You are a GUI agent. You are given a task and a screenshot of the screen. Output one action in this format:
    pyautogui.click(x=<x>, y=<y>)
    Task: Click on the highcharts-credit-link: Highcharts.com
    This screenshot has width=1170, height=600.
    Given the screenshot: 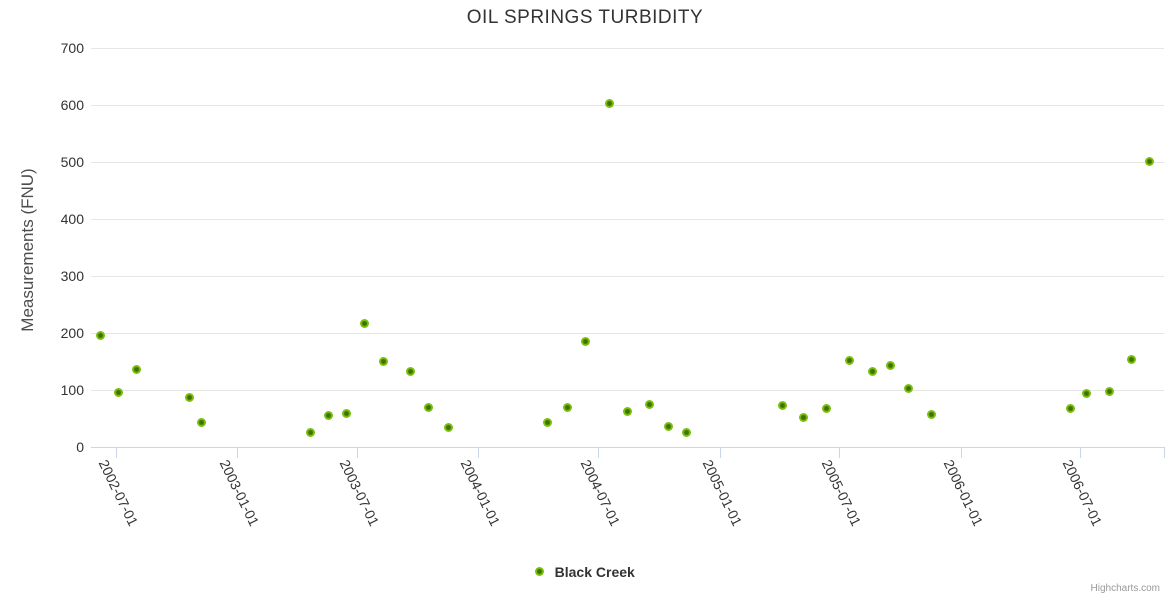 What is the action you would take?
    pyautogui.click(x=1125, y=588)
    